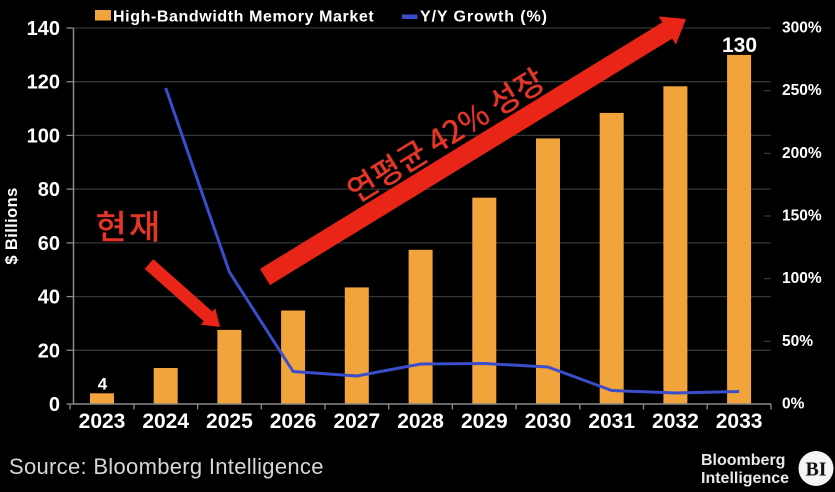  Describe the element at coordinates (797, 341) in the screenshot. I see `svg-text: 50%` at that location.